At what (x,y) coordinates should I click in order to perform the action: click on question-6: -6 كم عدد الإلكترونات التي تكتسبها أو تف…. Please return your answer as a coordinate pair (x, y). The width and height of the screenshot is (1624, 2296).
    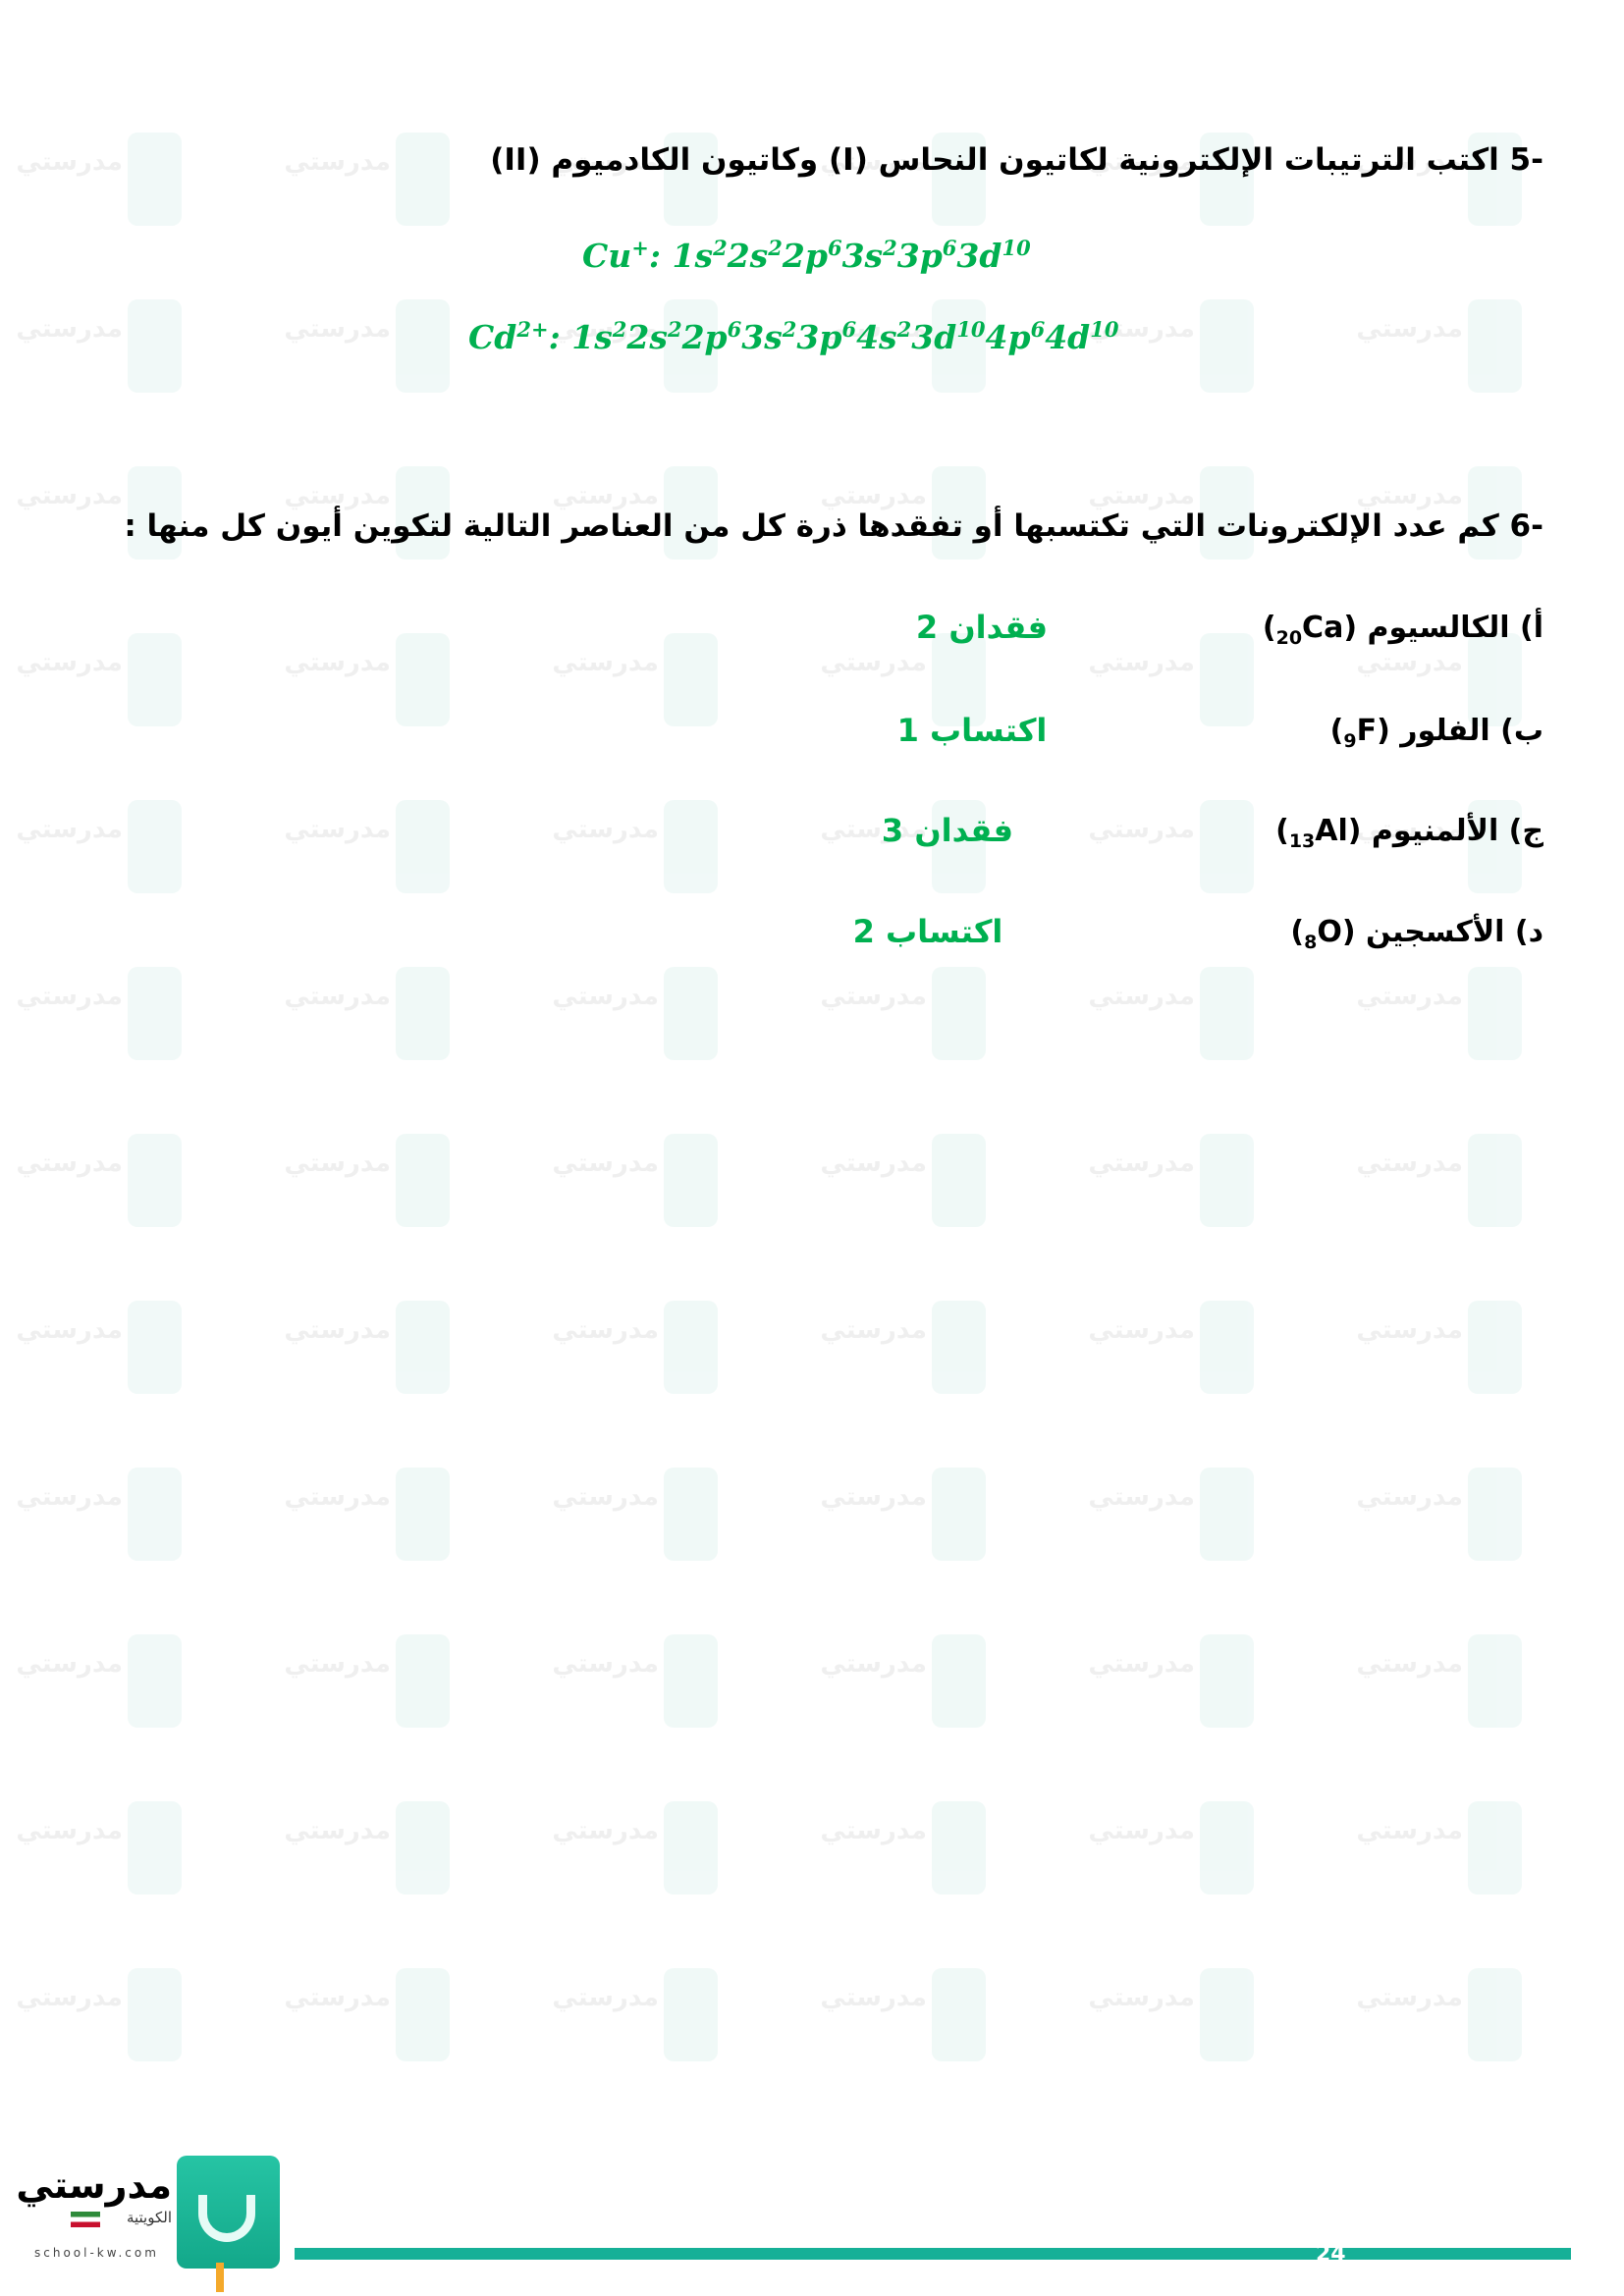
    Looking at the image, I should click on (833, 526).